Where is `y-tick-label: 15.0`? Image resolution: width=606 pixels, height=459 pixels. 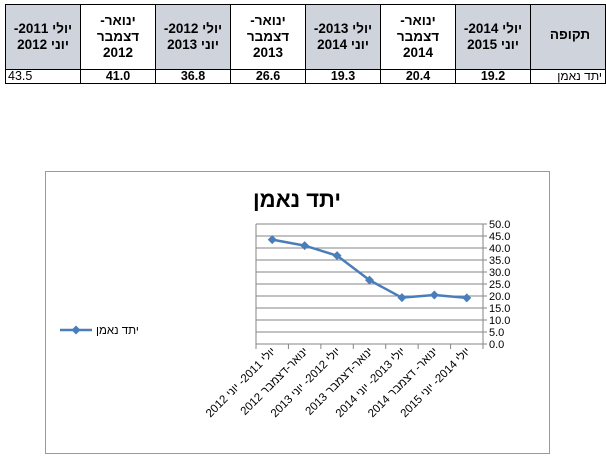 y-tick-label: 15.0 is located at coordinates (499, 309).